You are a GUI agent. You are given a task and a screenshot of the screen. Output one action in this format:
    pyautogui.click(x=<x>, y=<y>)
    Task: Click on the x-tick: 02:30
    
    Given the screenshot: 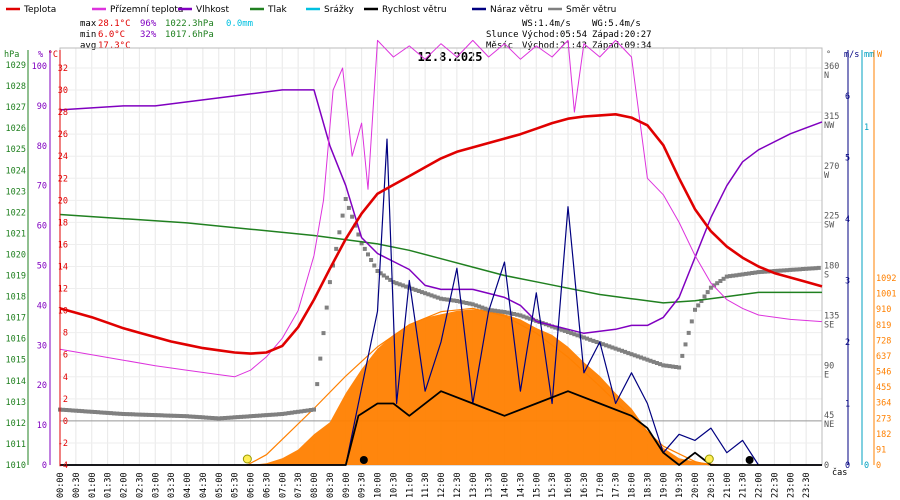 What is the action you would take?
    pyautogui.click(x=140, y=485)
    